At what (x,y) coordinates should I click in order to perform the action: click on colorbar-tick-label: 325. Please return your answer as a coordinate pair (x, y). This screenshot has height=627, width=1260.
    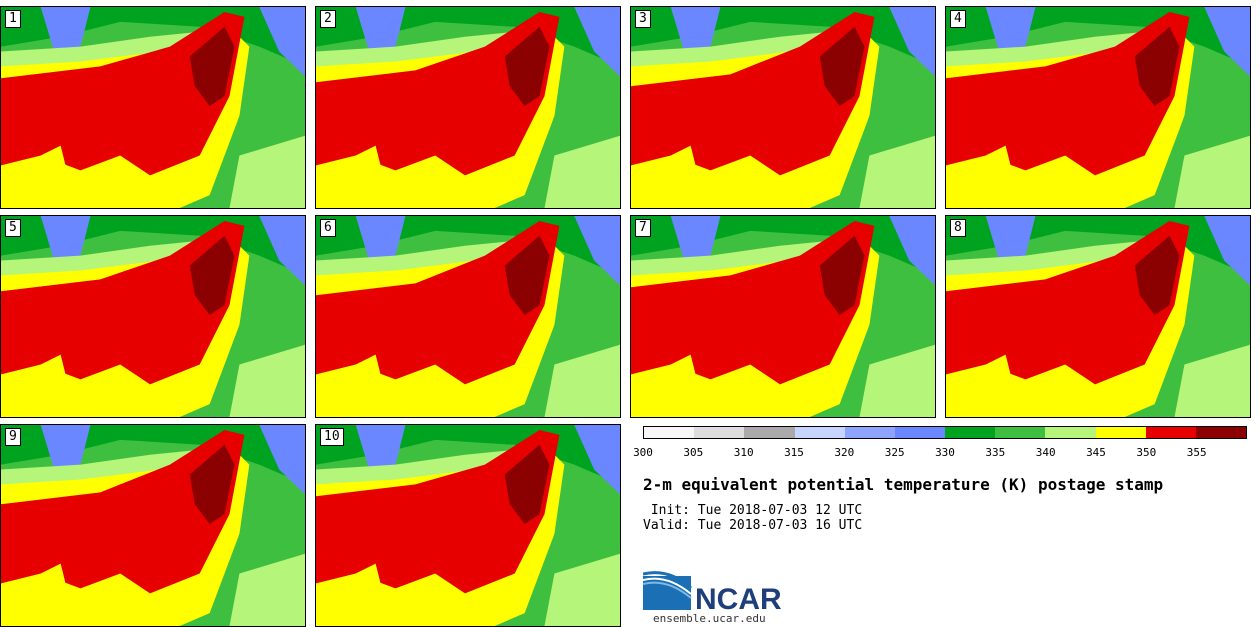
    Looking at the image, I should click on (894, 452).